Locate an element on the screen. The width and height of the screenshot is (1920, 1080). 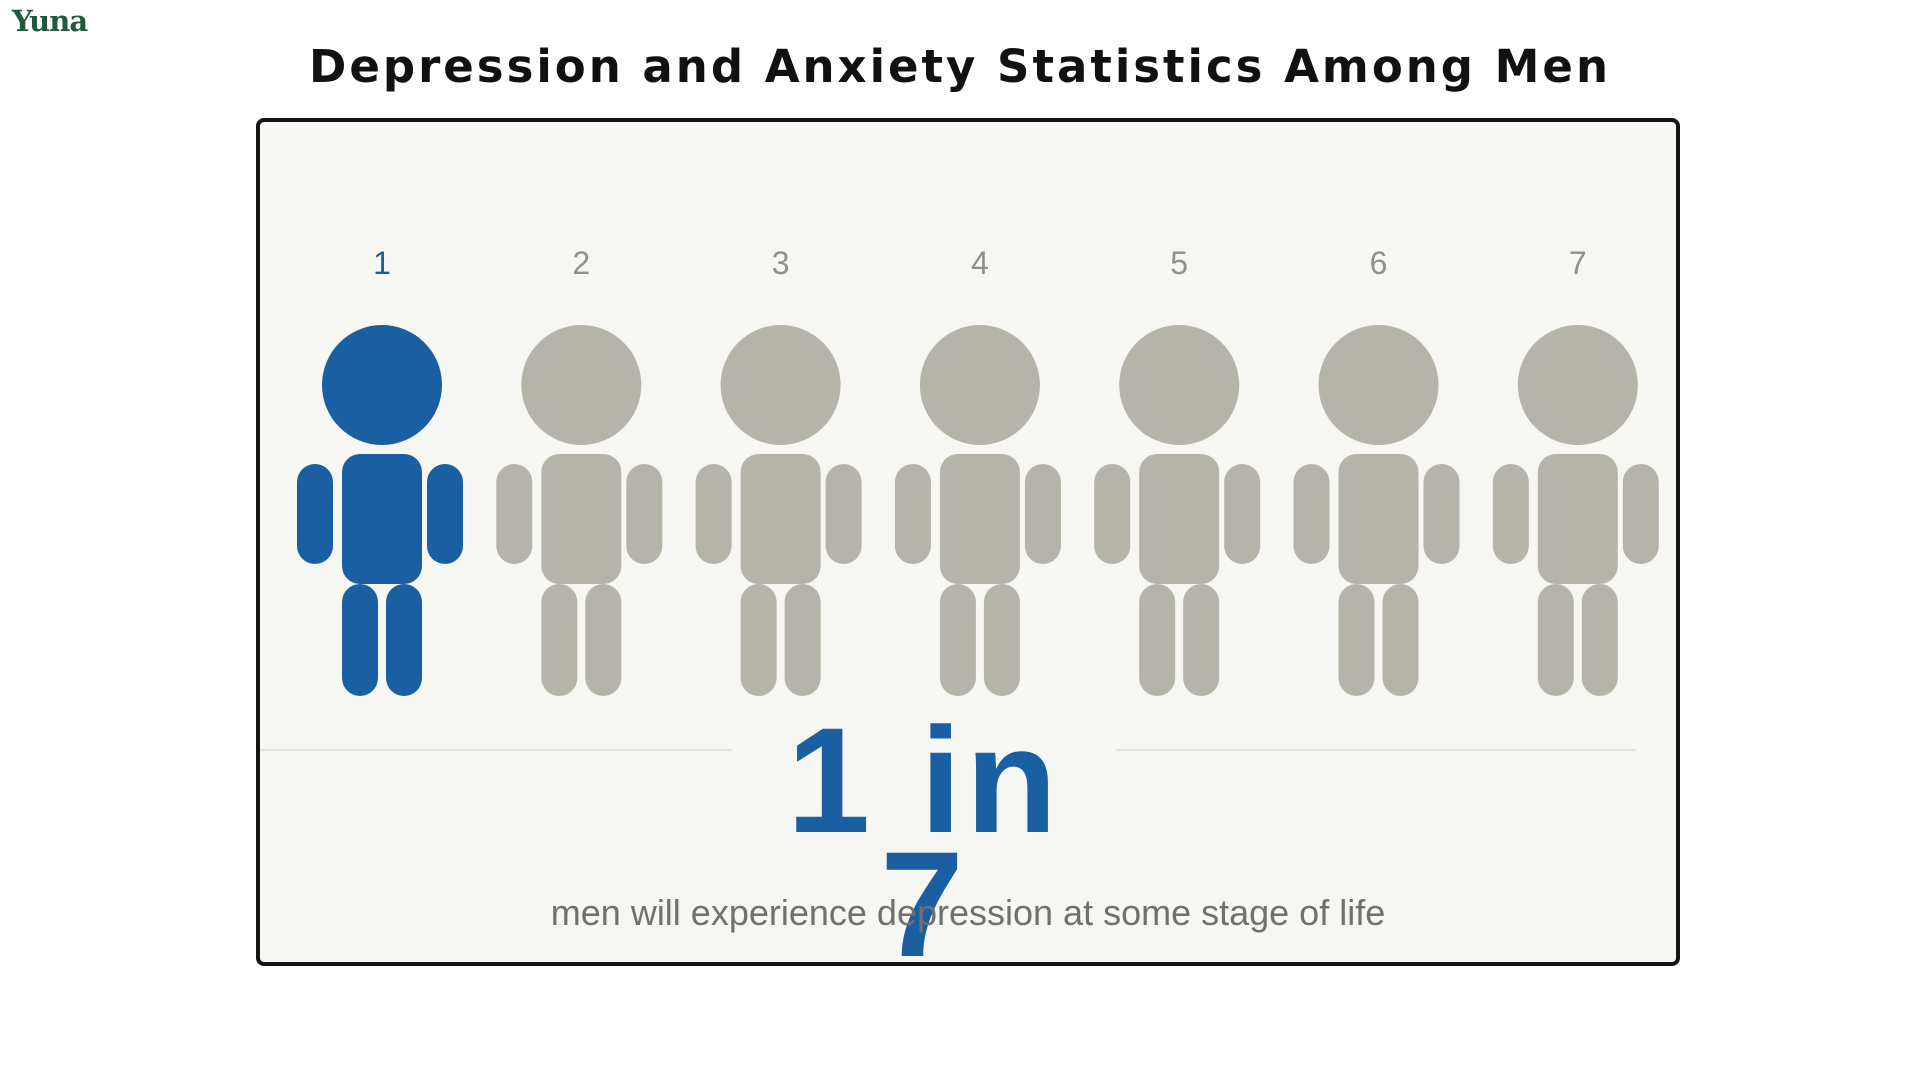
person-icon: 1 is located at coordinates (380, 470).